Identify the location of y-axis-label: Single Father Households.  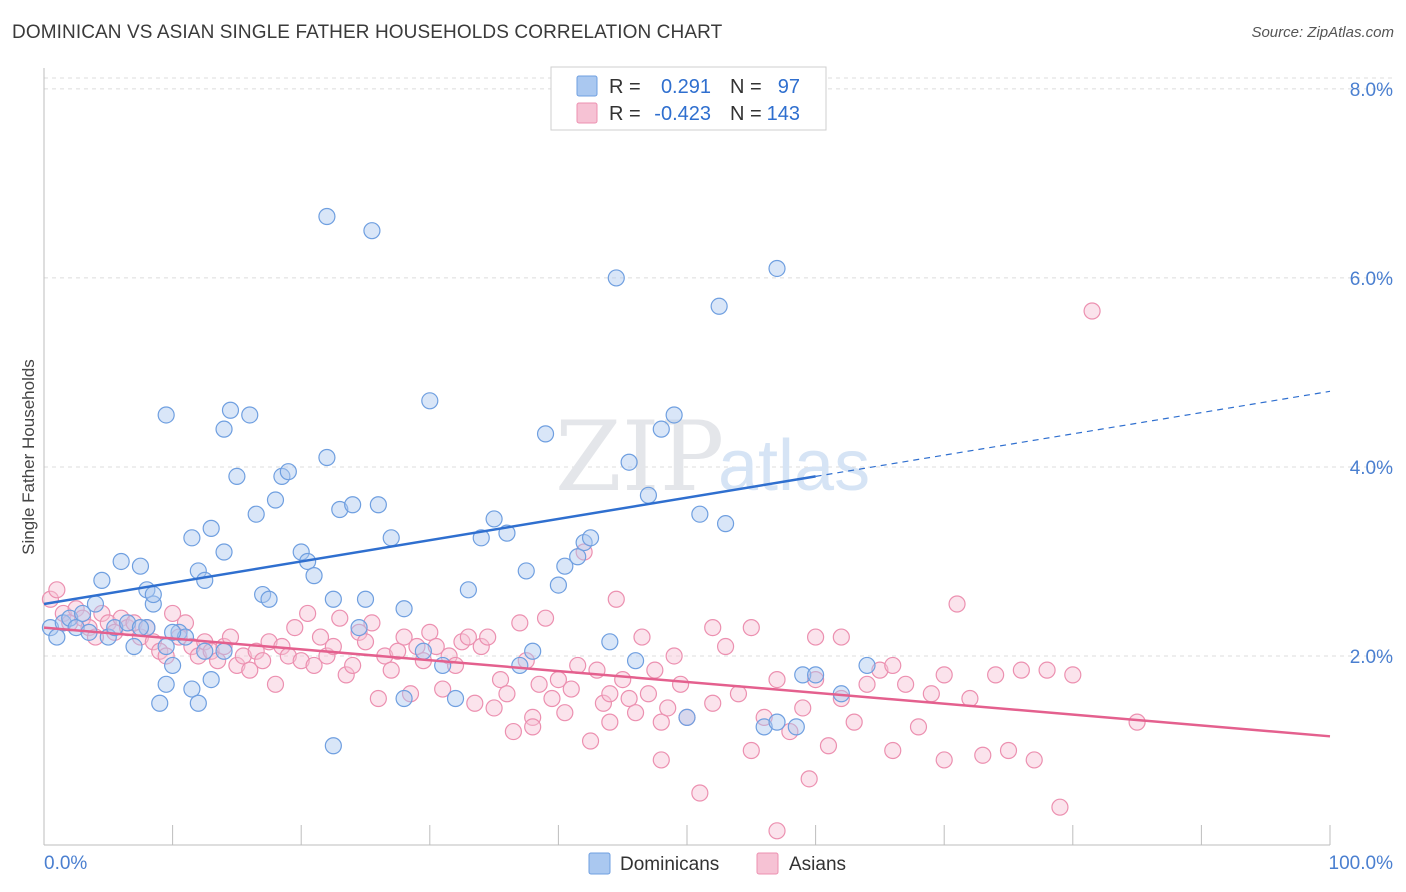
(28, 457).